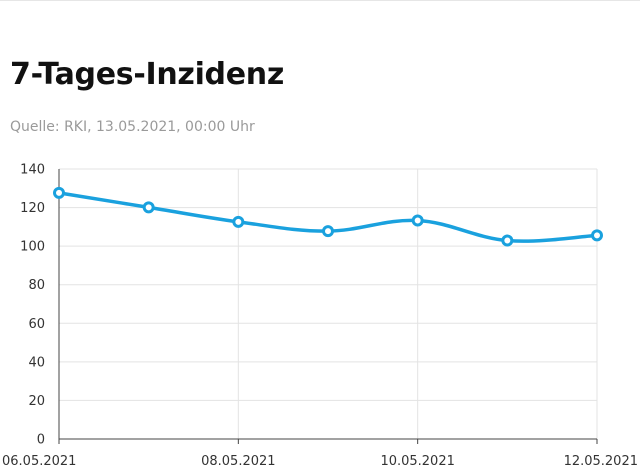 The height and width of the screenshot is (476, 640). I want to click on y-tick-label: 40, so click(36, 362).